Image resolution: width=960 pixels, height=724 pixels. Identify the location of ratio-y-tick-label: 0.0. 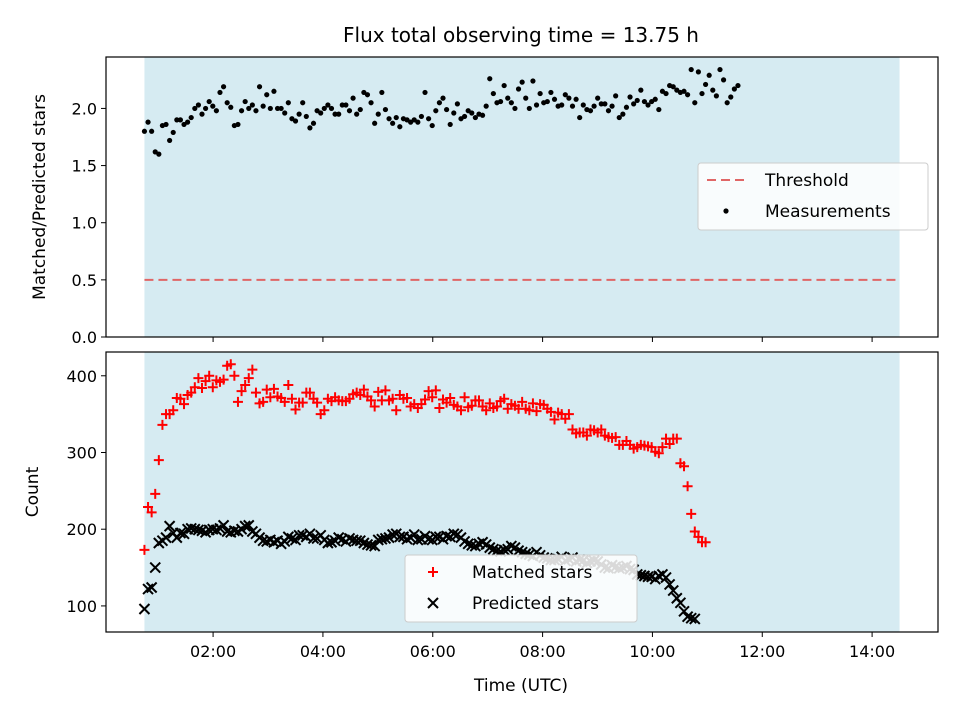
(84, 337).